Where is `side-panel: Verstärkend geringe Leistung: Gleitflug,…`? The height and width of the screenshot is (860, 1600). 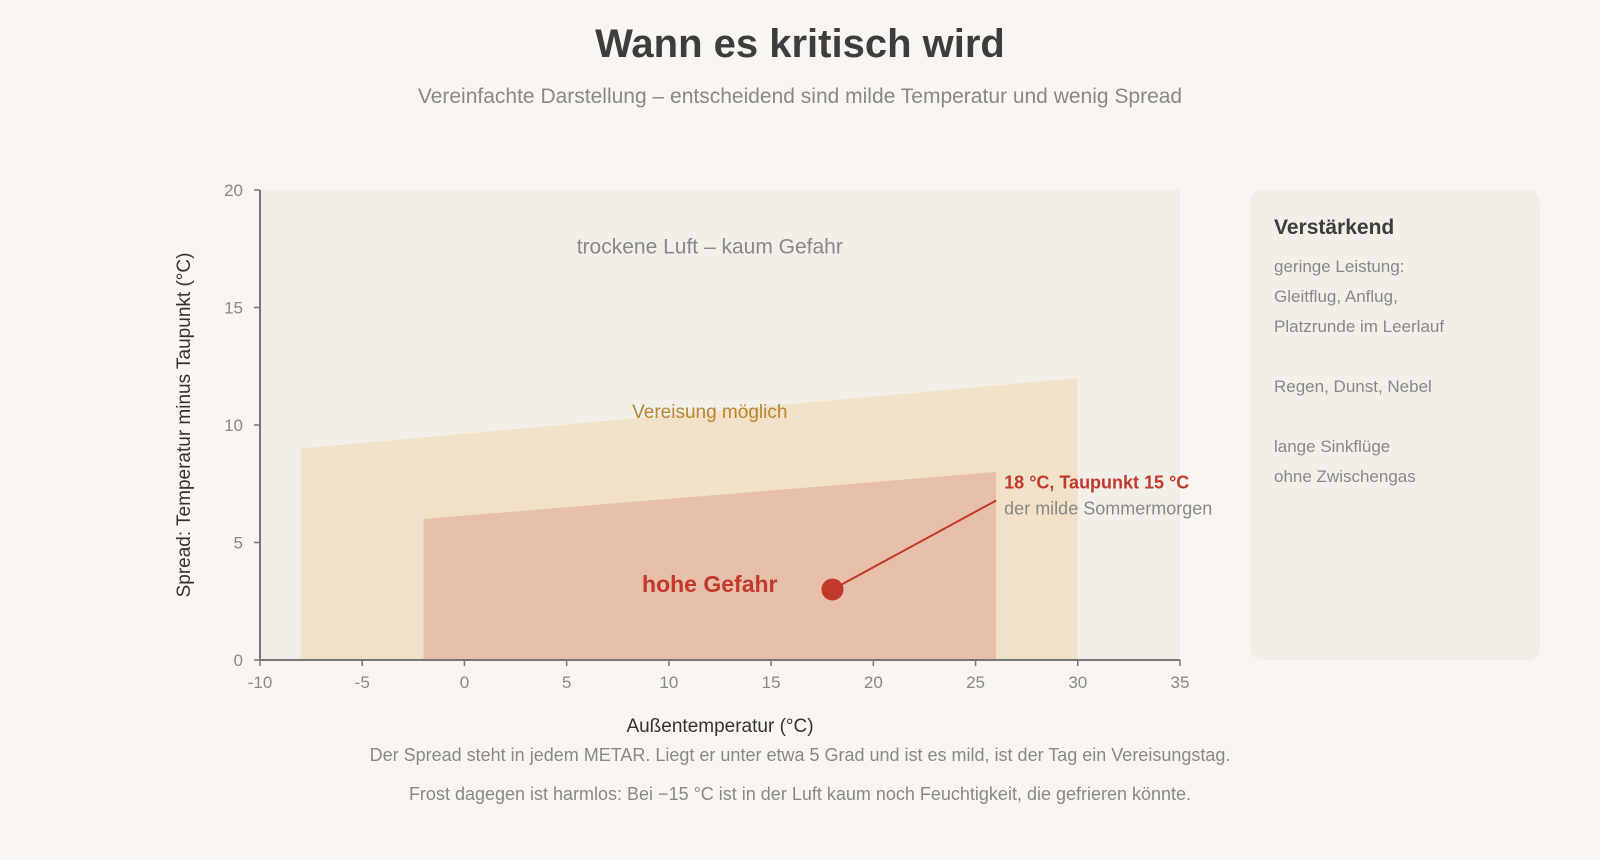 side-panel: Verstärkend geringe Leistung: Gleitflug,… is located at coordinates (1395, 425).